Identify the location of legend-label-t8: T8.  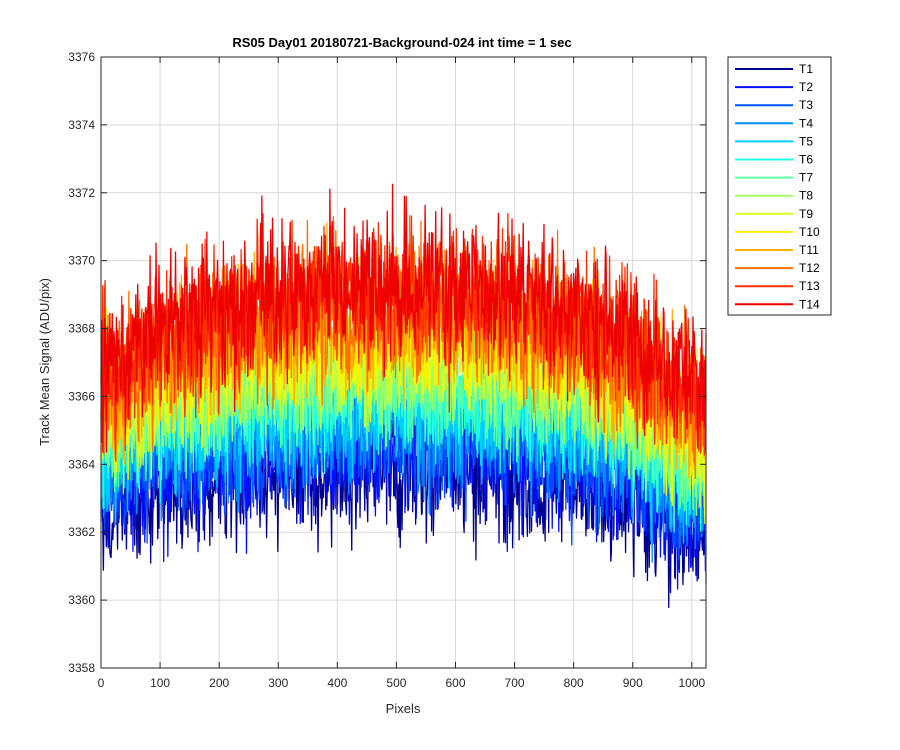
(806, 196).